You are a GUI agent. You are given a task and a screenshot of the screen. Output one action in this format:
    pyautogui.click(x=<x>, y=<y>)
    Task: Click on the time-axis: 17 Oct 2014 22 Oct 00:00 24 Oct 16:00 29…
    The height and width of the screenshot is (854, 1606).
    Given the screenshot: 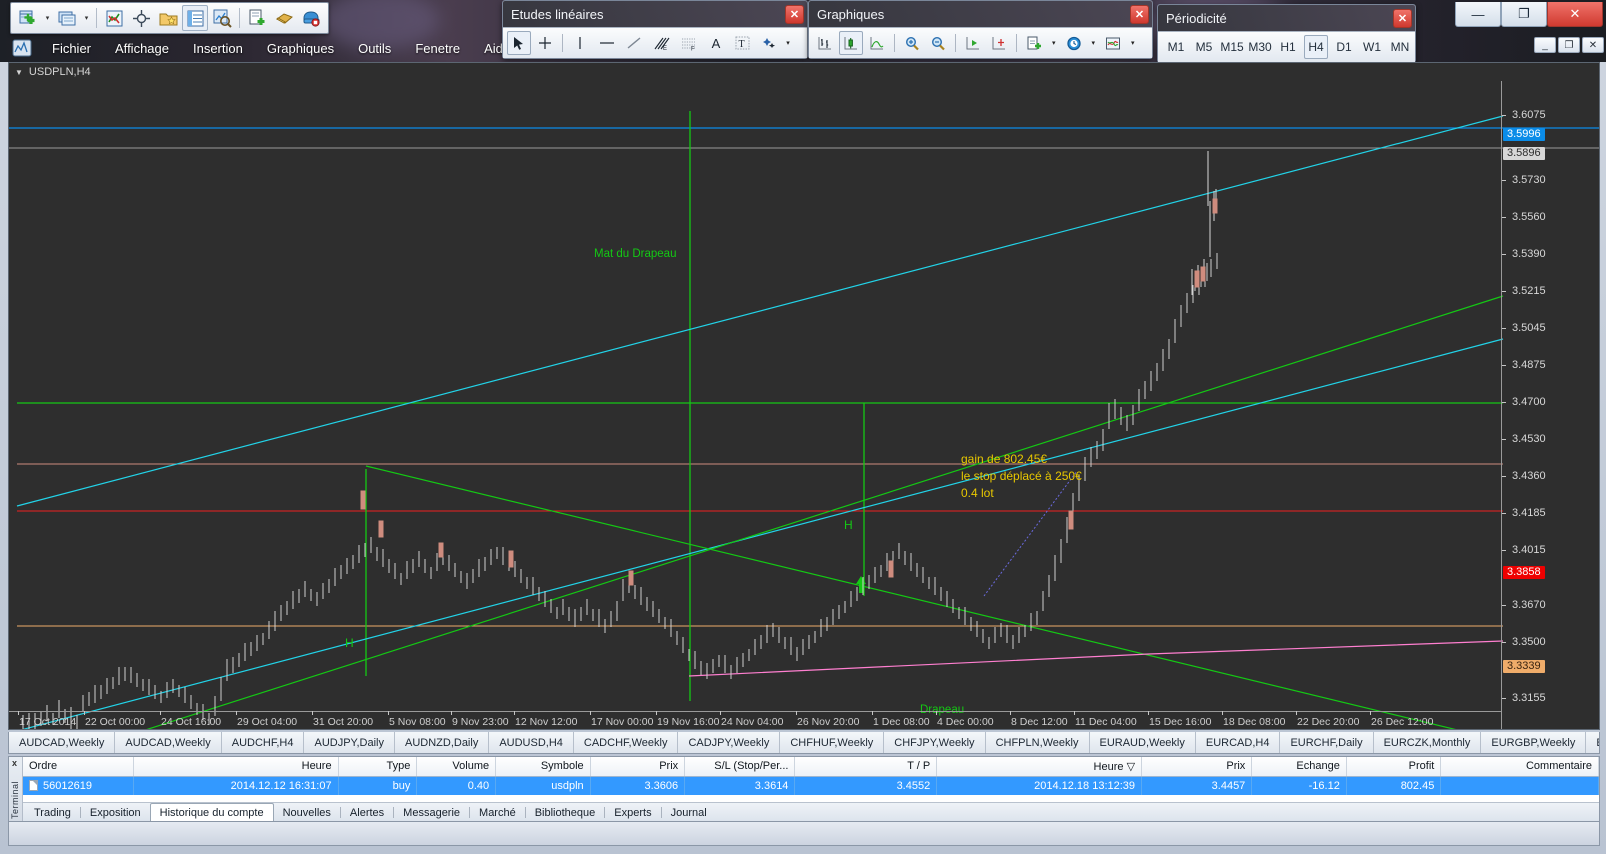 What is the action you would take?
    pyautogui.click(x=755, y=720)
    